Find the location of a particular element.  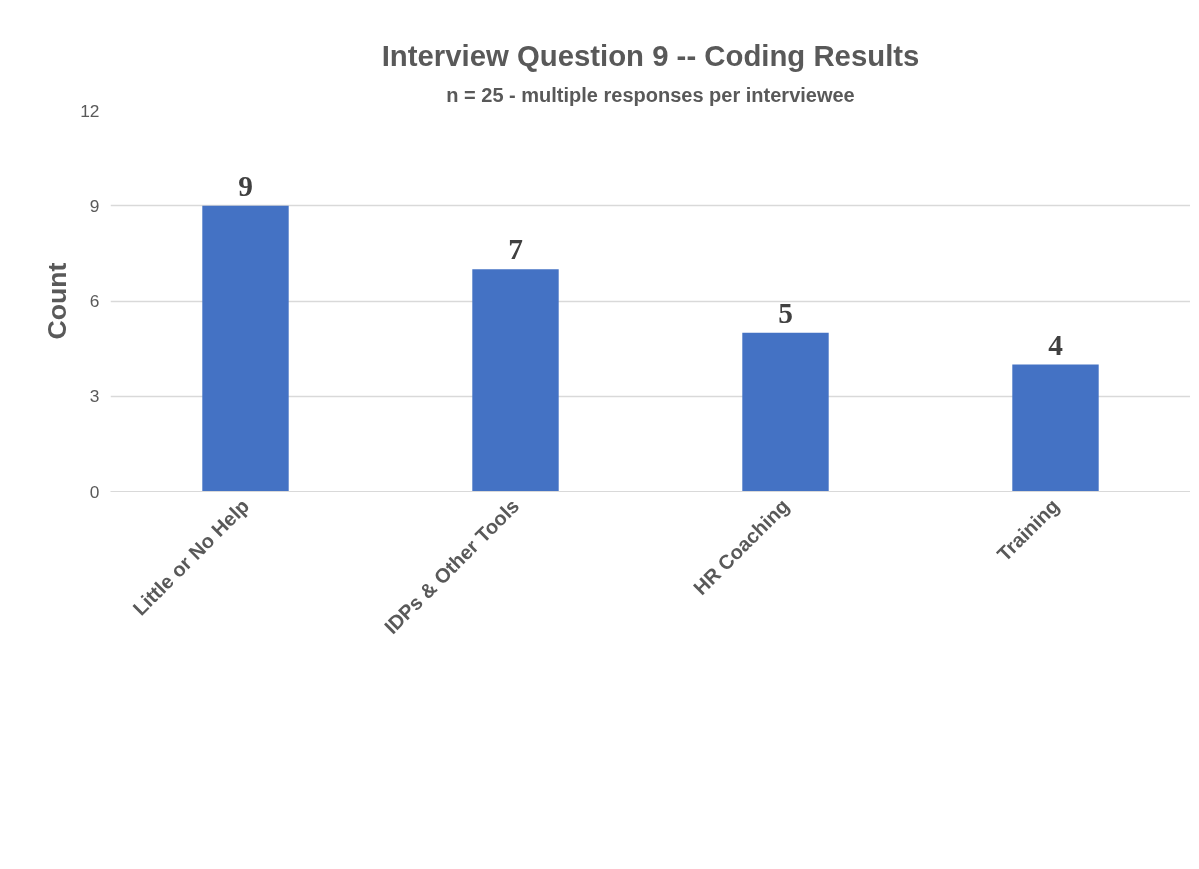

y-tick-label: 3 is located at coordinates (94, 396).